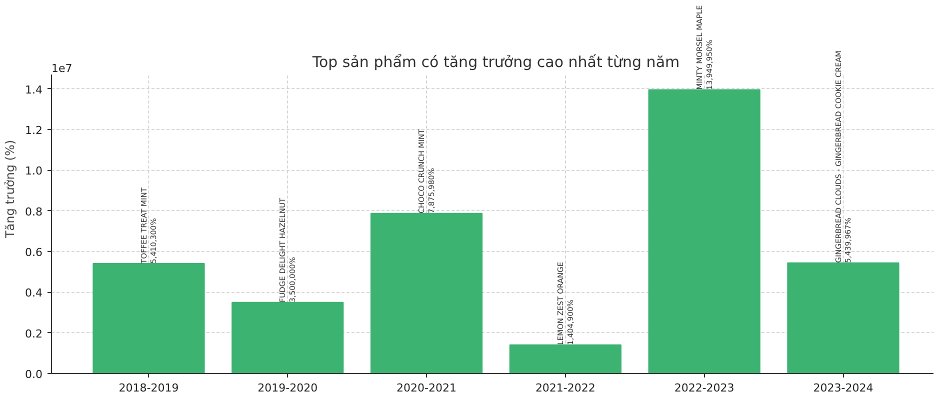 This screenshot has width=938, height=394. What do you see at coordinates (34, 130) in the screenshot?
I see `y-tick-label: 1.2` at bounding box center [34, 130].